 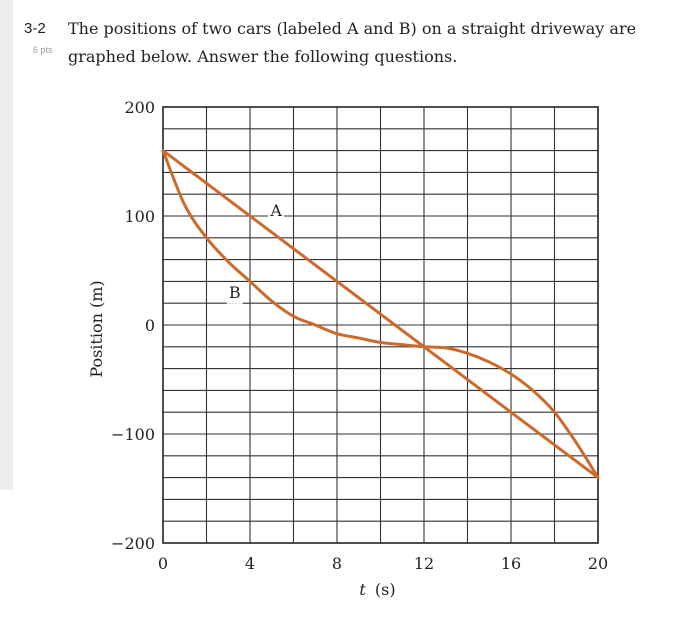 What do you see at coordinates (6, 245) in the screenshot?
I see `left-panel-edge` at bounding box center [6, 245].